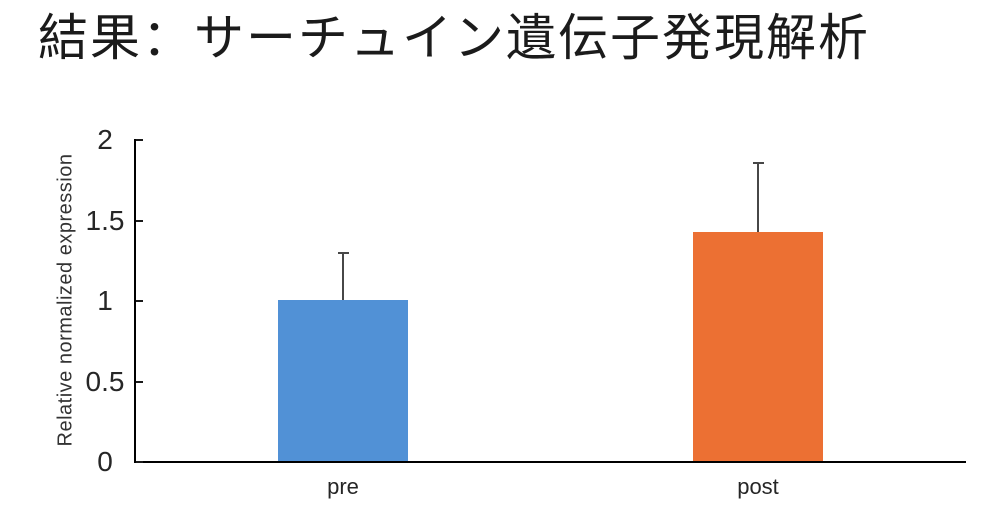  What do you see at coordinates (135, 301) in the screenshot?
I see `y-axis-line` at bounding box center [135, 301].